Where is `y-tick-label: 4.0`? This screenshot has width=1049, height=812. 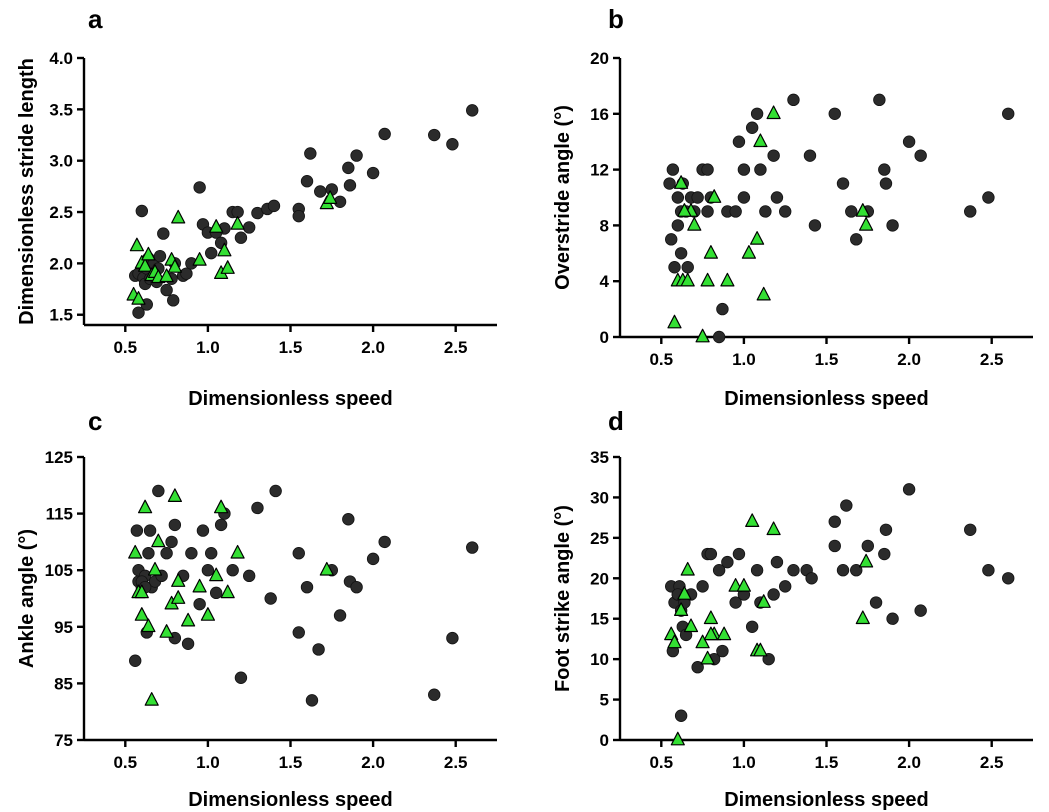
y-tick-label: 4.0 is located at coordinates (61, 58).